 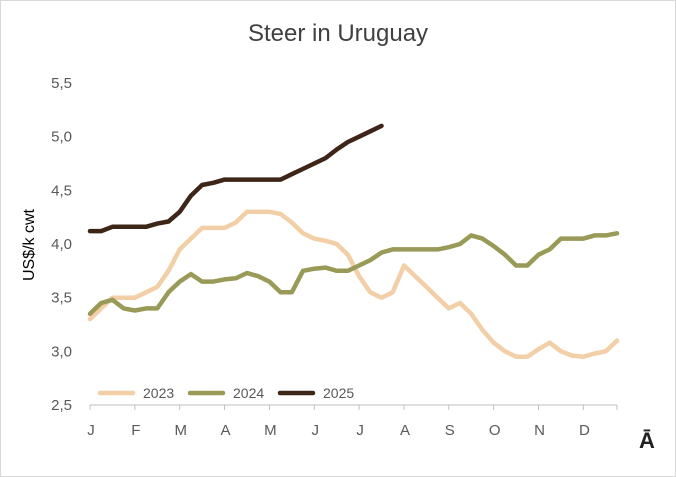 What do you see at coordinates (61, 83) in the screenshot?
I see `y-tick-label: 5,5` at bounding box center [61, 83].